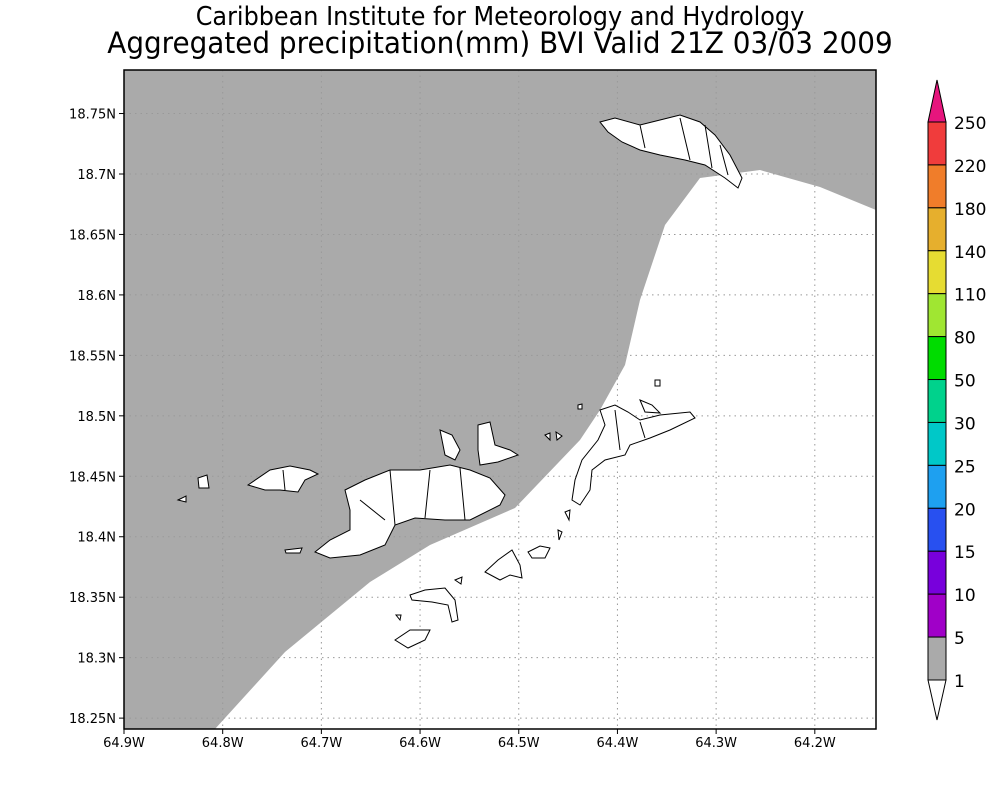  I want to click on island-small-cays, so click(473, 500).